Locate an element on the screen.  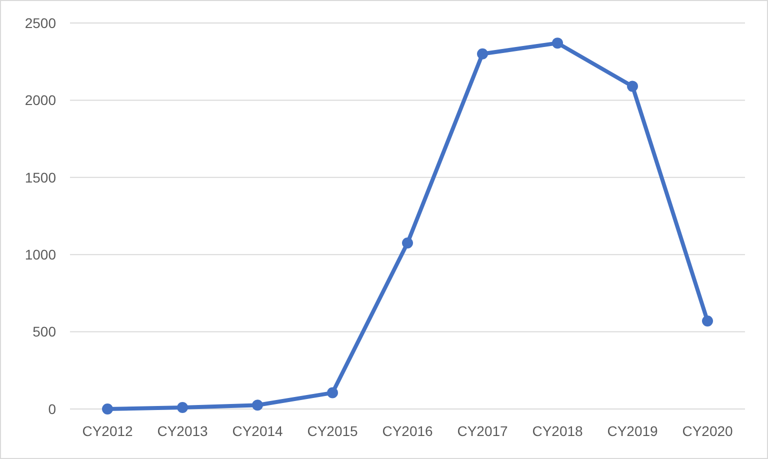
y-tick-label: 2500 is located at coordinates (40, 22).